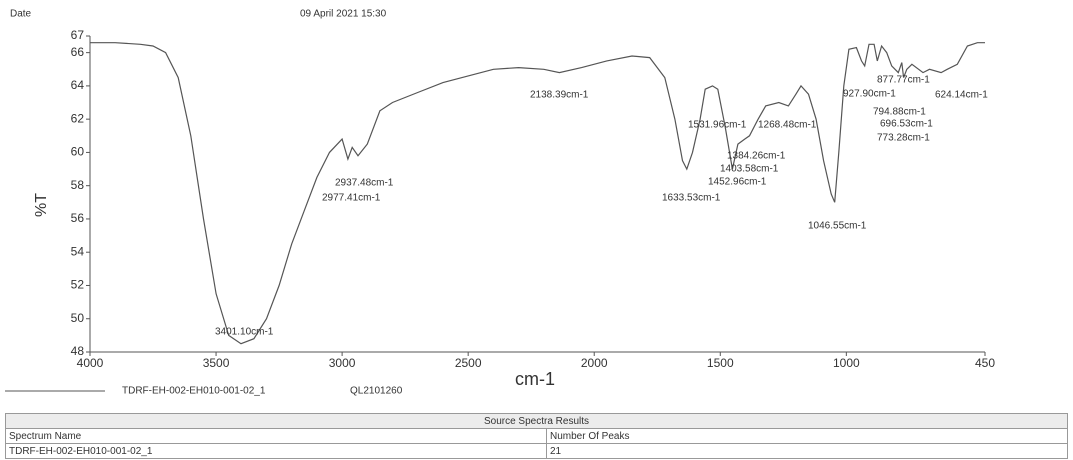 The width and height of the screenshot is (1073, 460). I want to click on peak-label: 1452.96cm-1, so click(737, 182).